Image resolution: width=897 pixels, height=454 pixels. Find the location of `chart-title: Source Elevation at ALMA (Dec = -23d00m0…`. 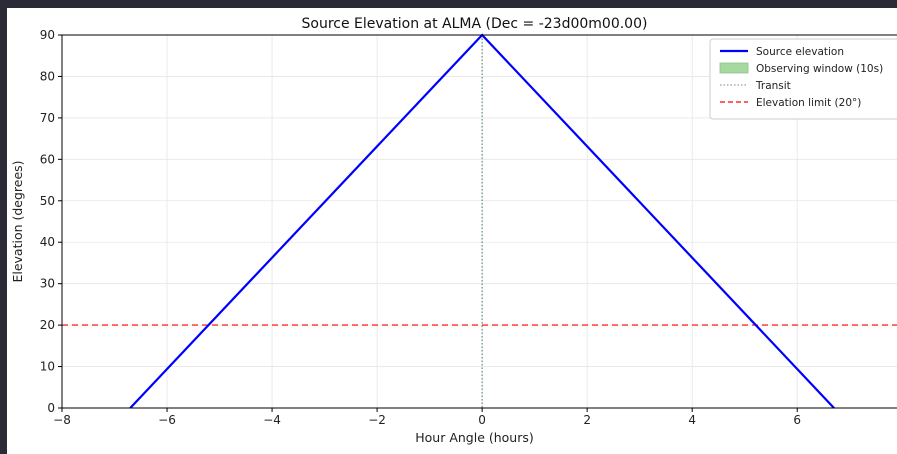

chart-title: Source Elevation at ALMA (Dec = -23d00m0… is located at coordinates (475, 24).